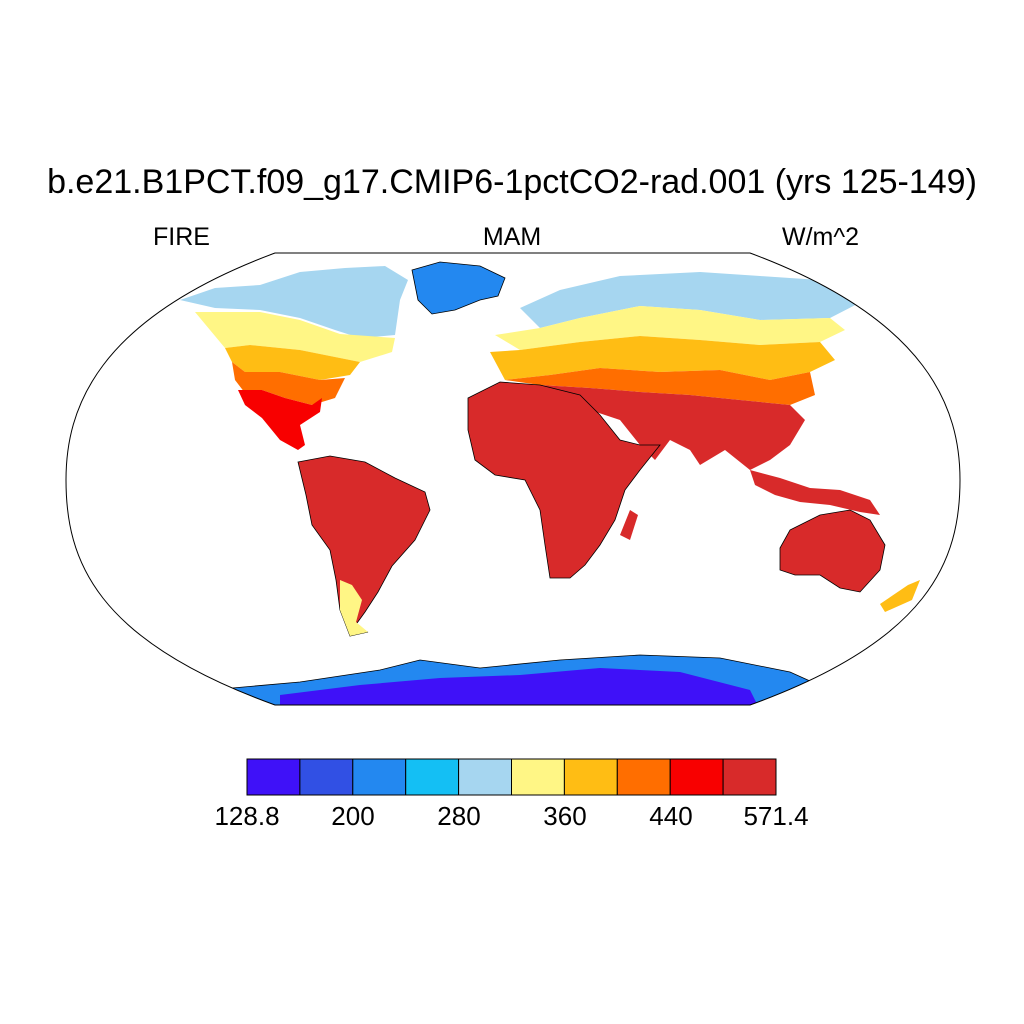  I want to click on region-greenland, so click(458, 288).